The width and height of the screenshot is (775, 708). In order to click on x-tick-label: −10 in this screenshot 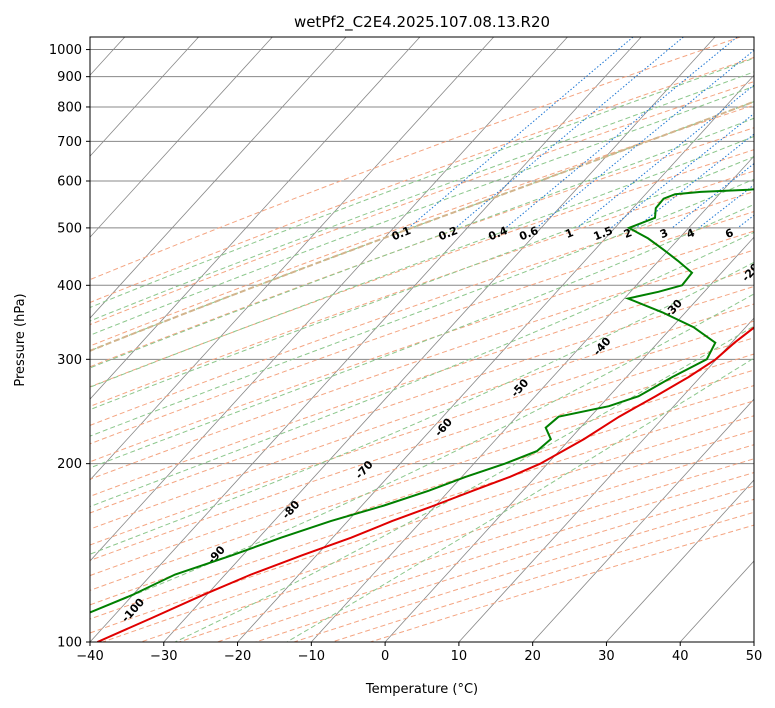, I will do `click(311, 656)`.